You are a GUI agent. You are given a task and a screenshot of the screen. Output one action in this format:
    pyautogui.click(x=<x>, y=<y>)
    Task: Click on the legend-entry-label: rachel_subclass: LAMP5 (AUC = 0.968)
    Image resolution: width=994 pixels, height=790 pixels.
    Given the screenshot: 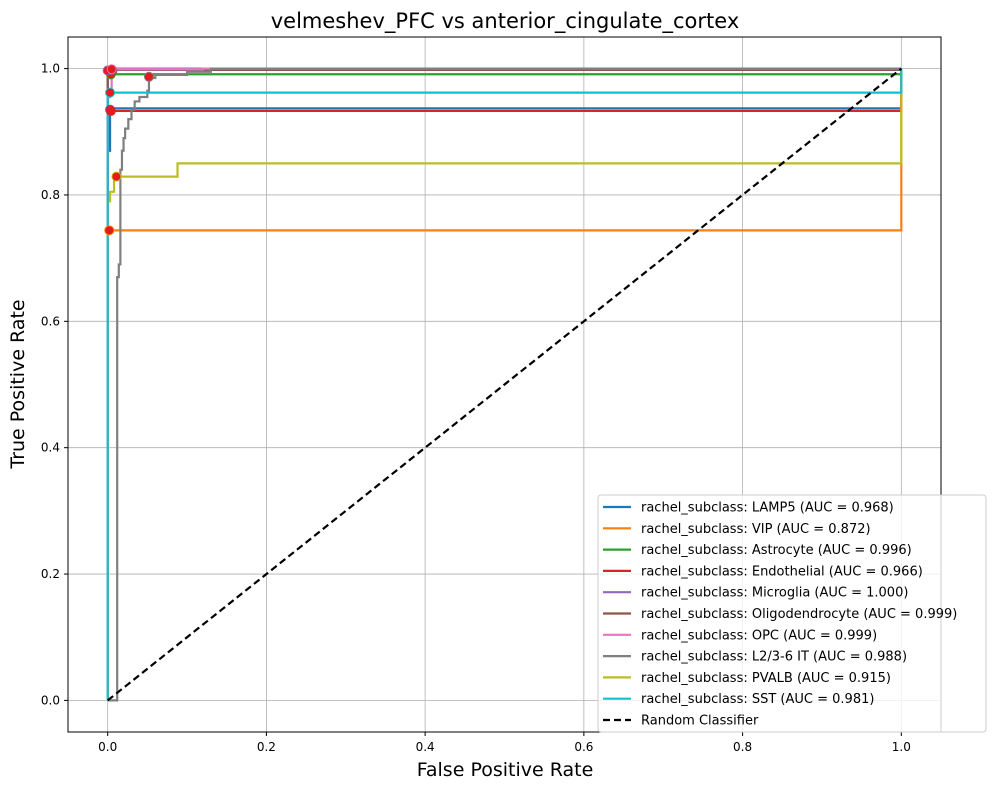 What is the action you would take?
    pyautogui.click(x=767, y=508)
    